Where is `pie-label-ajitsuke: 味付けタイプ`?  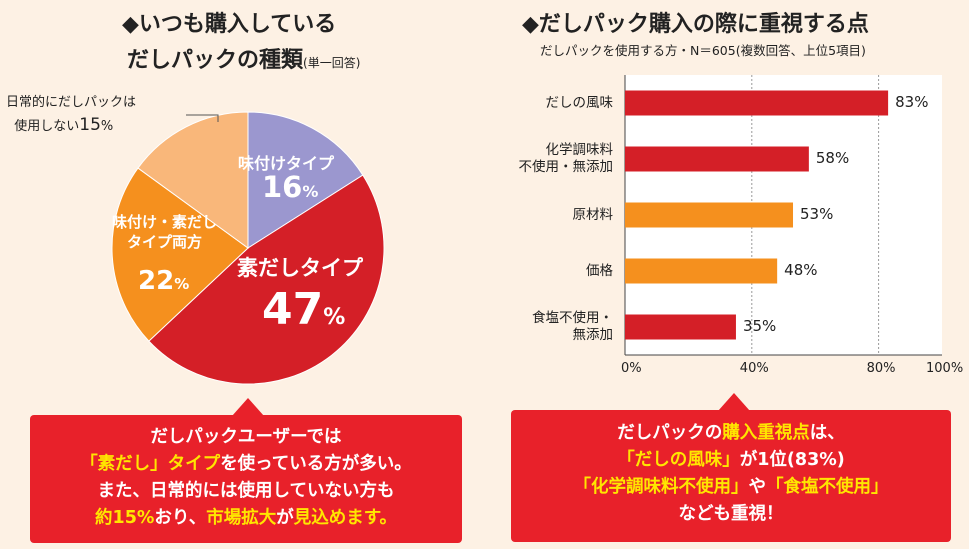
pie-label-ajitsuke: 味付けタイプ is located at coordinates (286, 163).